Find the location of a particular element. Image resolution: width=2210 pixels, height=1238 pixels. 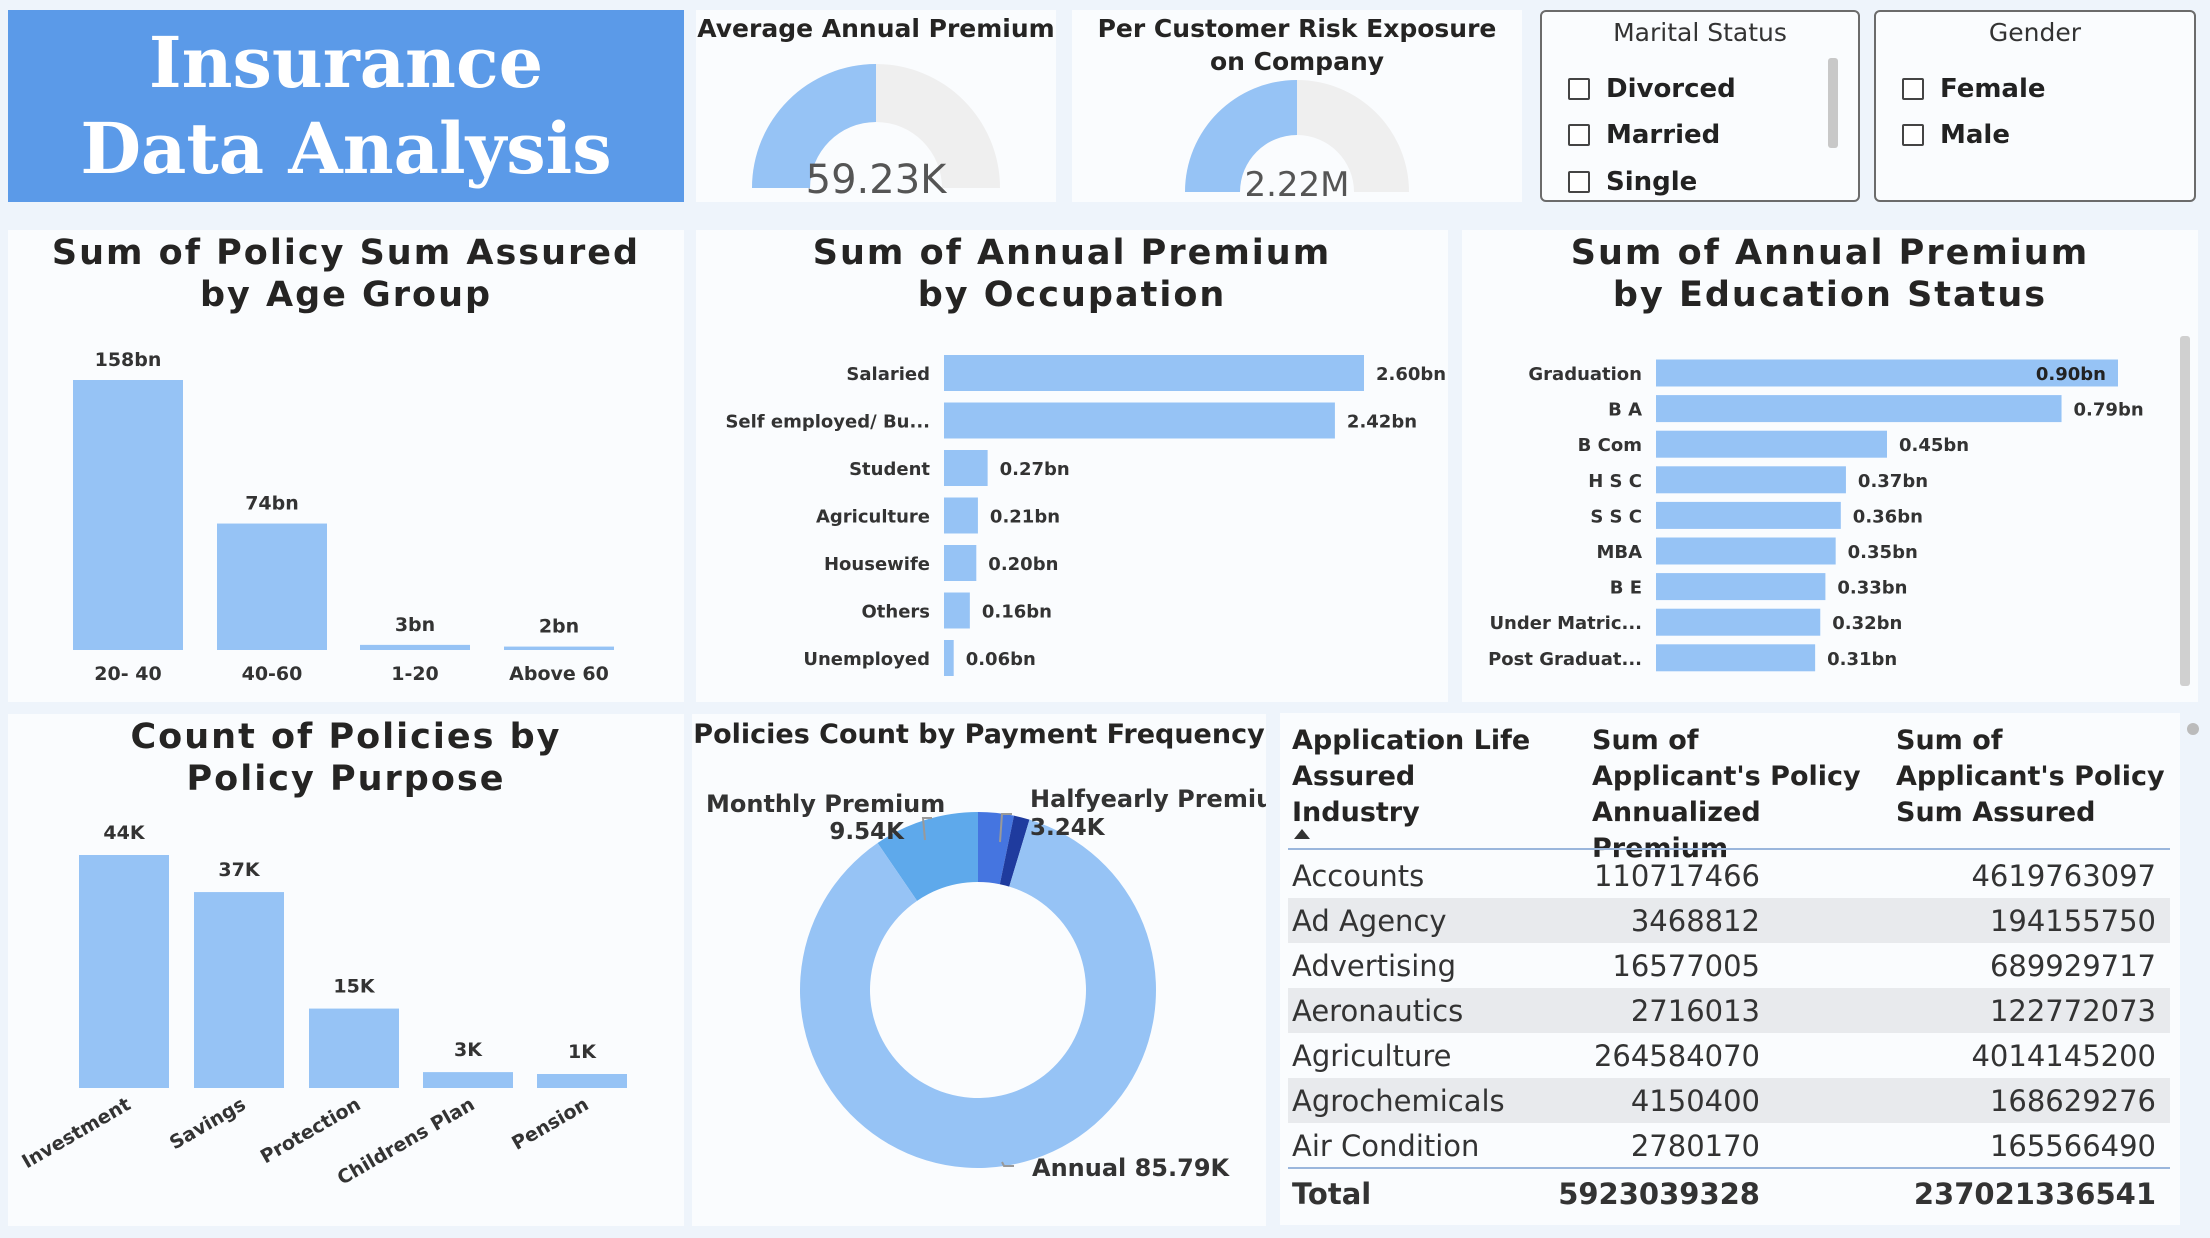

data-label: 0.31bn is located at coordinates (1862, 659).